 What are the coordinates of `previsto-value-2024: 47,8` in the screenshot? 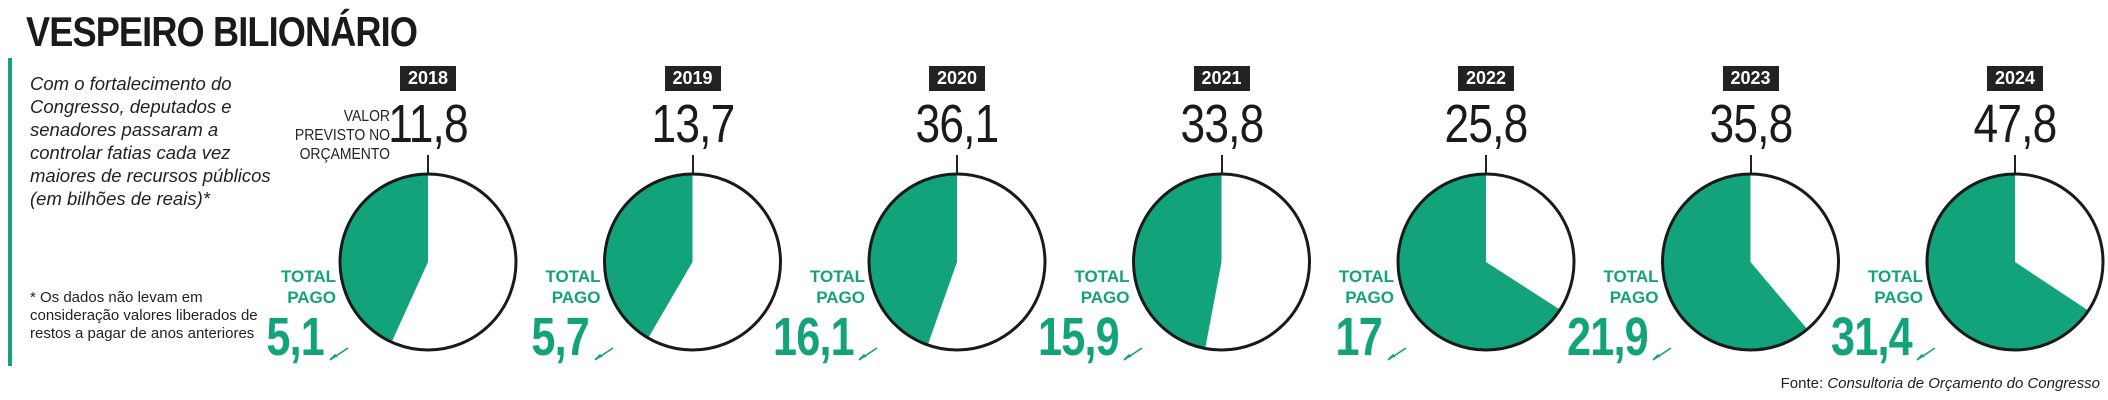 It's located at (2015, 124).